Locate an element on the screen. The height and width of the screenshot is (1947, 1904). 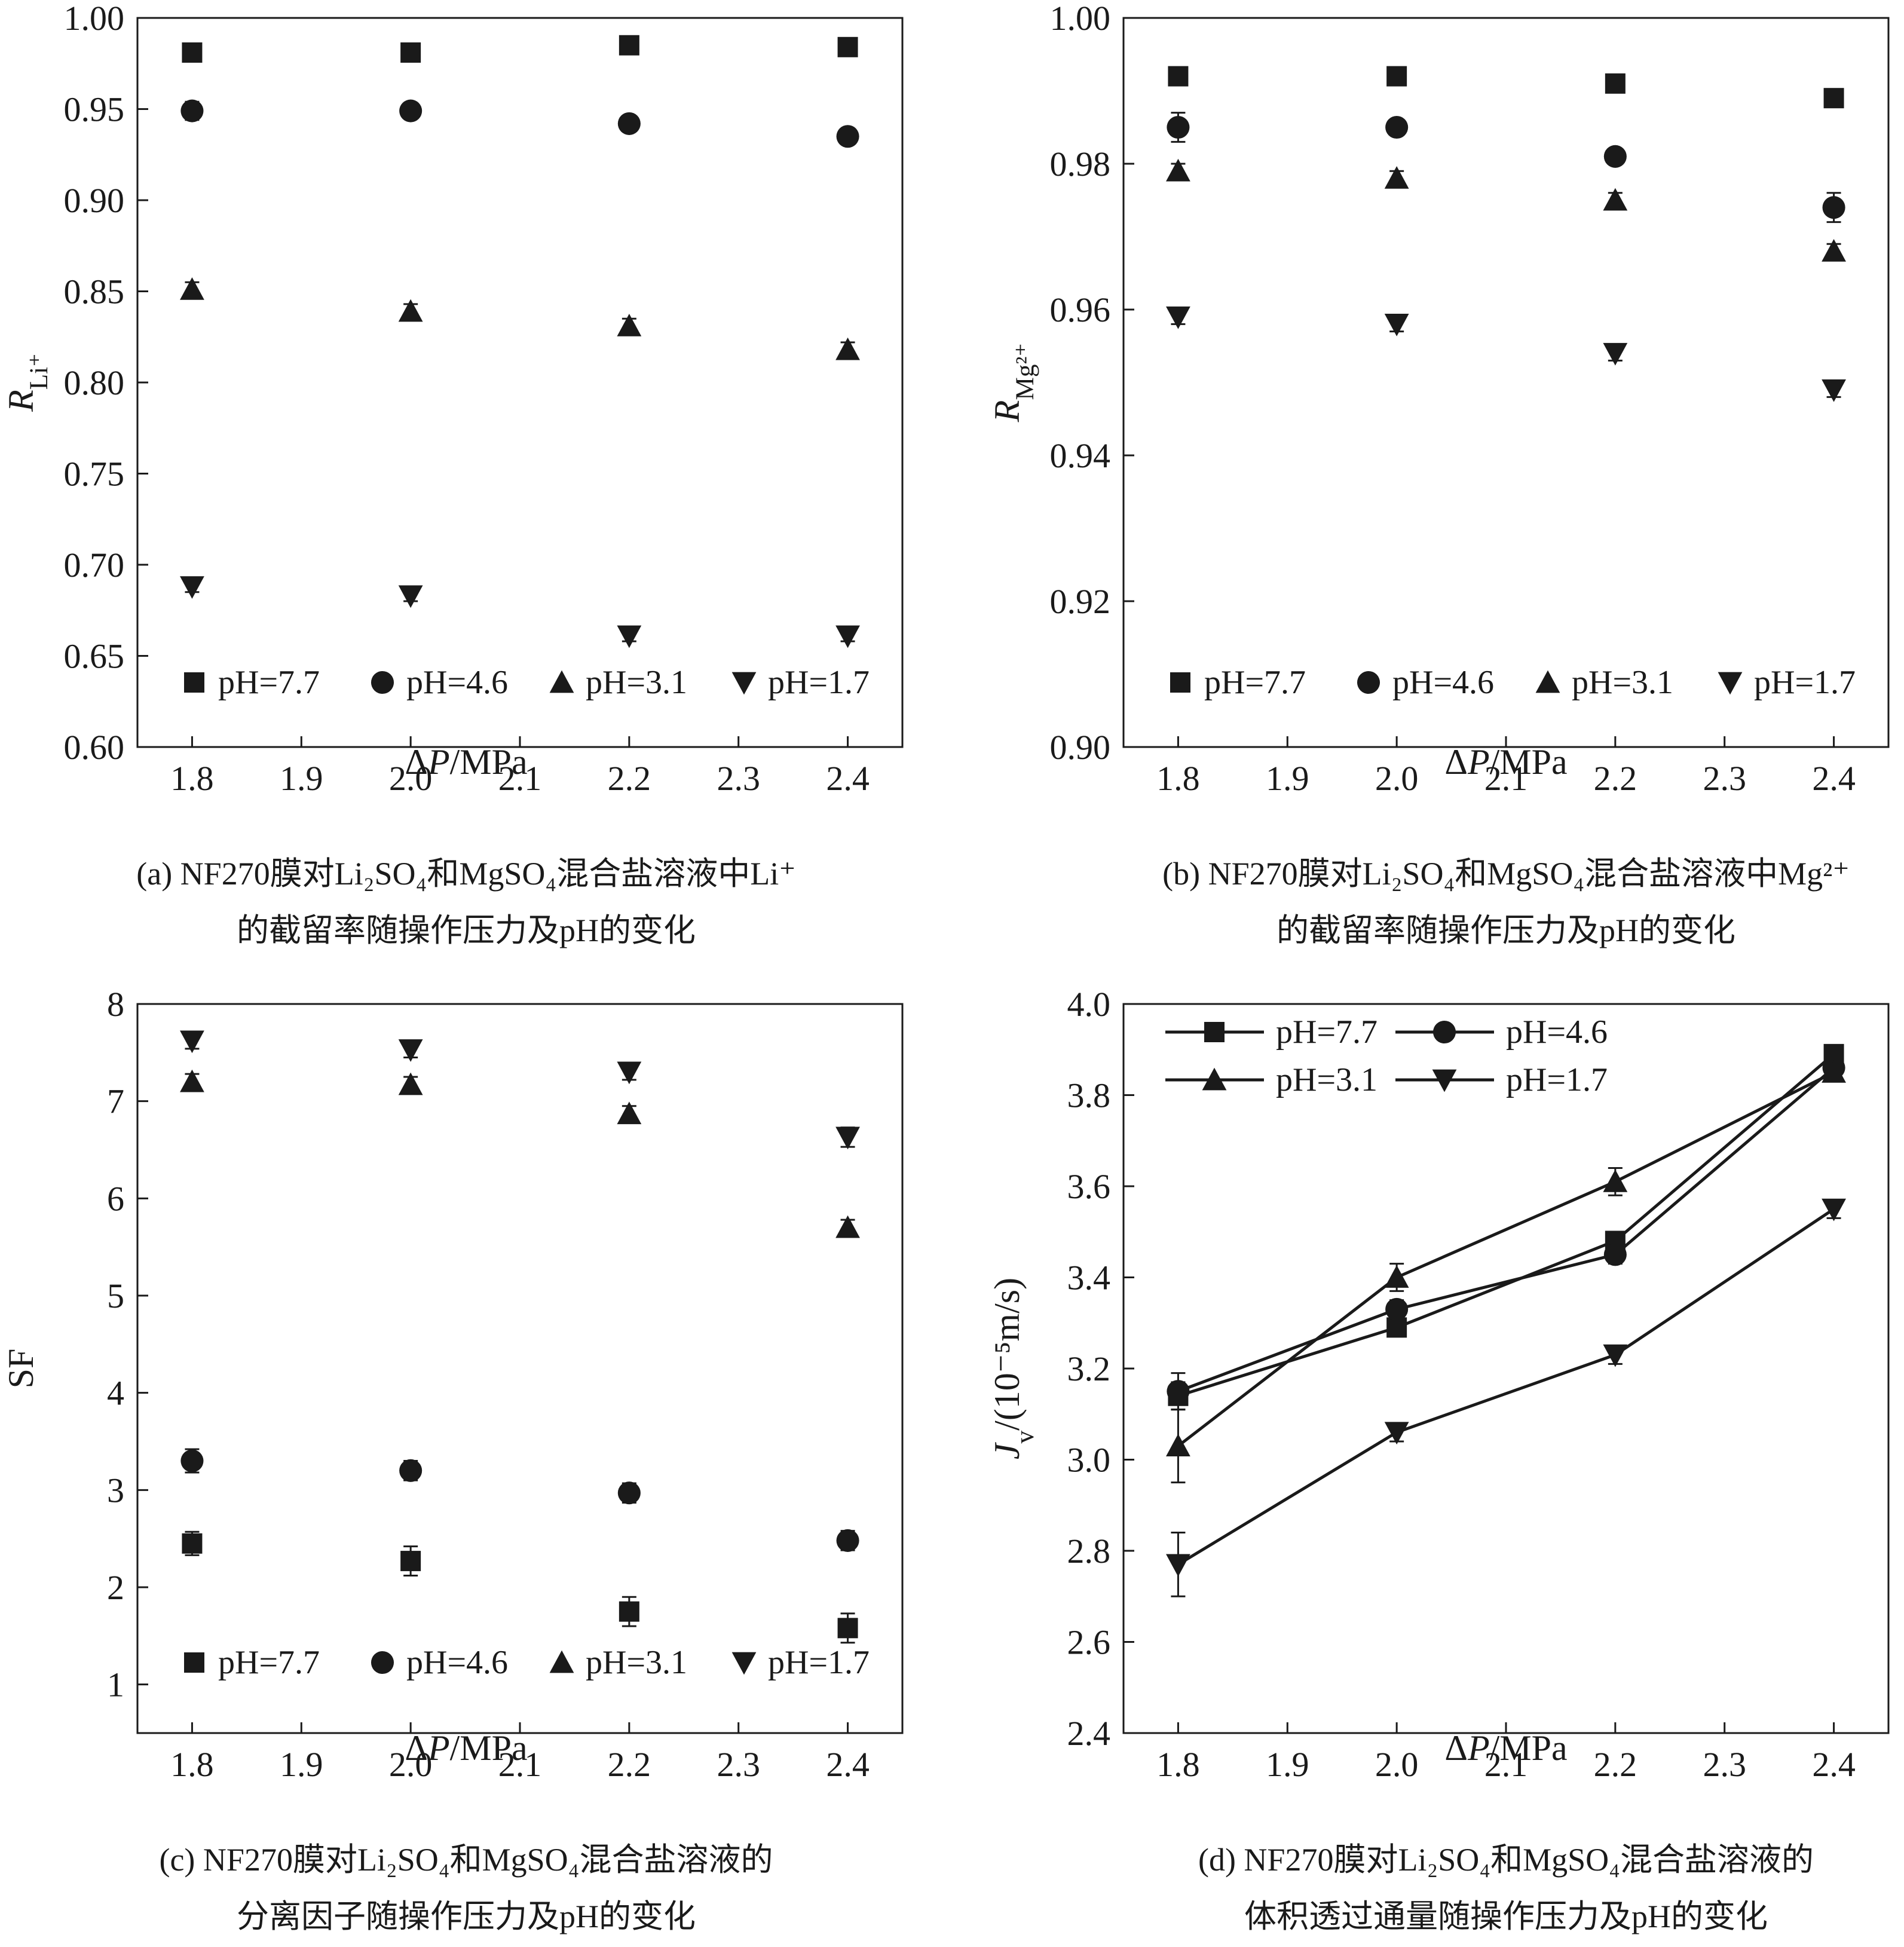
y-tick-label: 1.00 is located at coordinates (94, 19).